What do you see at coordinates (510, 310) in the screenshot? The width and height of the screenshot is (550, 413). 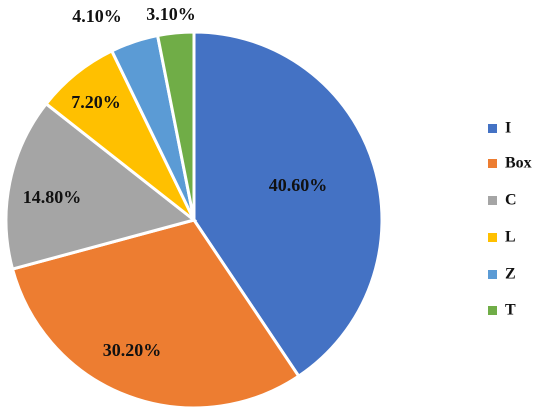 I see `legend-label-t: T` at bounding box center [510, 310].